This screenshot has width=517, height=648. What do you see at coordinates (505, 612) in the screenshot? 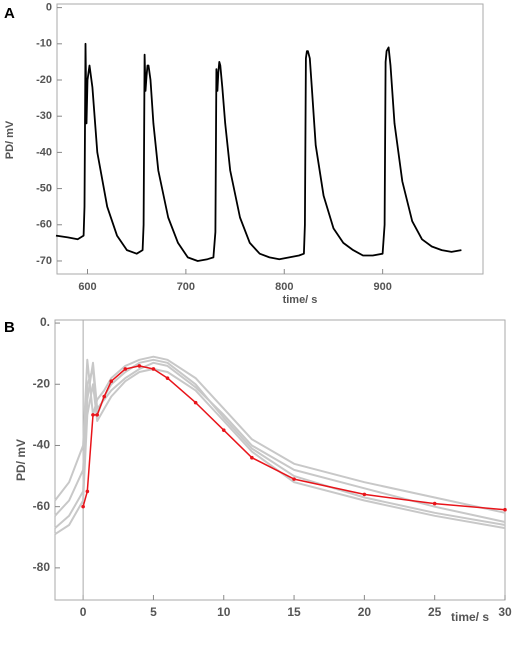
I see `x-tick-label: 30` at bounding box center [505, 612].